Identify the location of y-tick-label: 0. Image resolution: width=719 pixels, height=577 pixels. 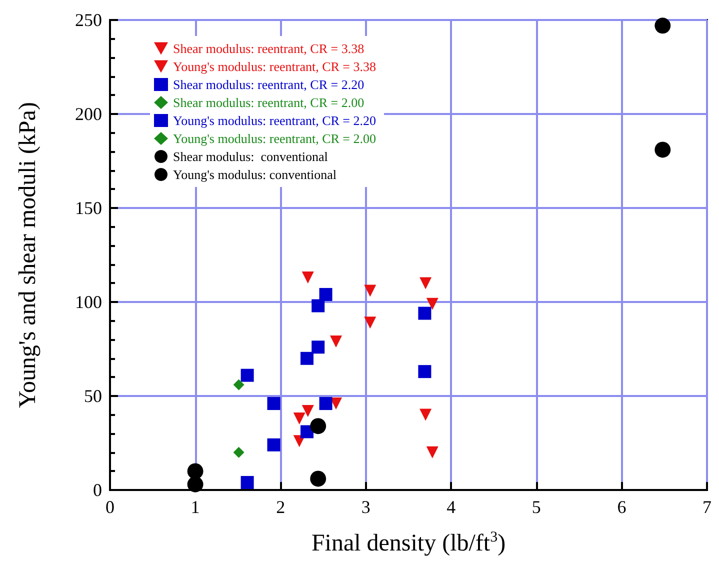
(97, 490).